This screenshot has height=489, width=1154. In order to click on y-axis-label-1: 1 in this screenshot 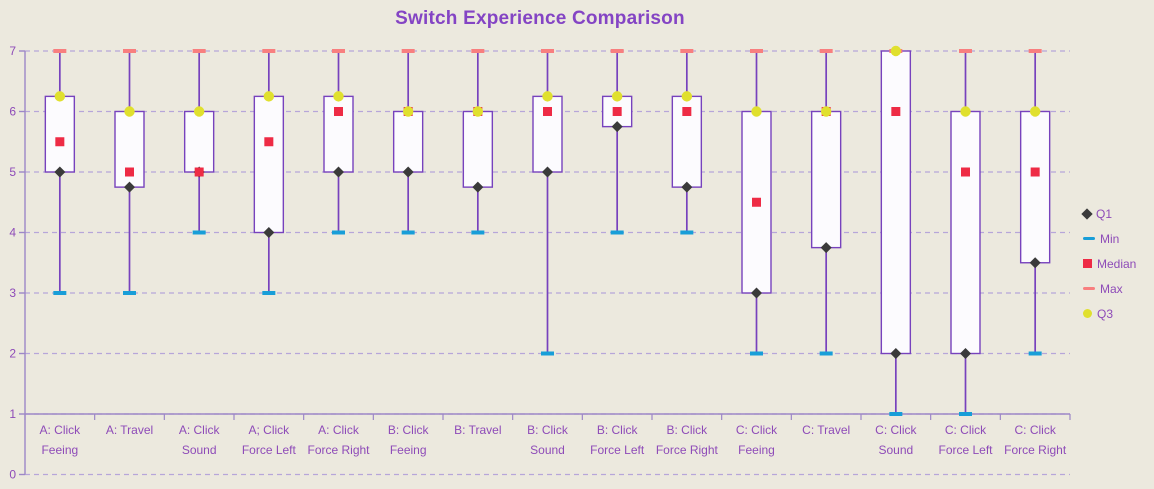, I will do `click(12, 414)`.